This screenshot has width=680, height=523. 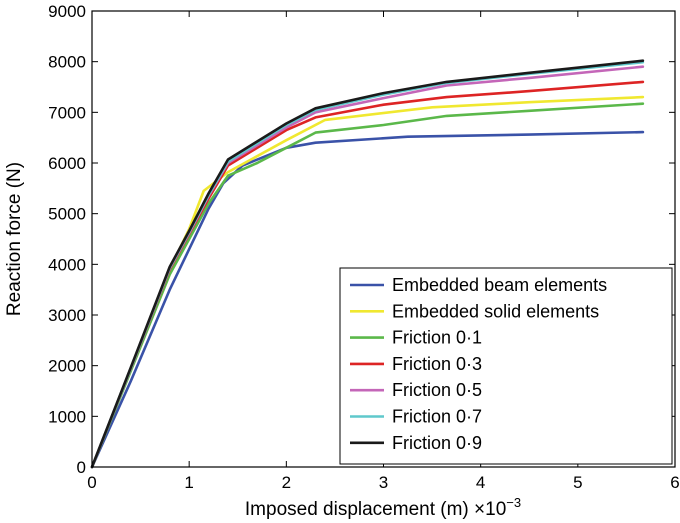 What do you see at coordinates (67, 264) in the screenshot?
I see `y-tick-label: 4000` at bounding box center [67, 264].